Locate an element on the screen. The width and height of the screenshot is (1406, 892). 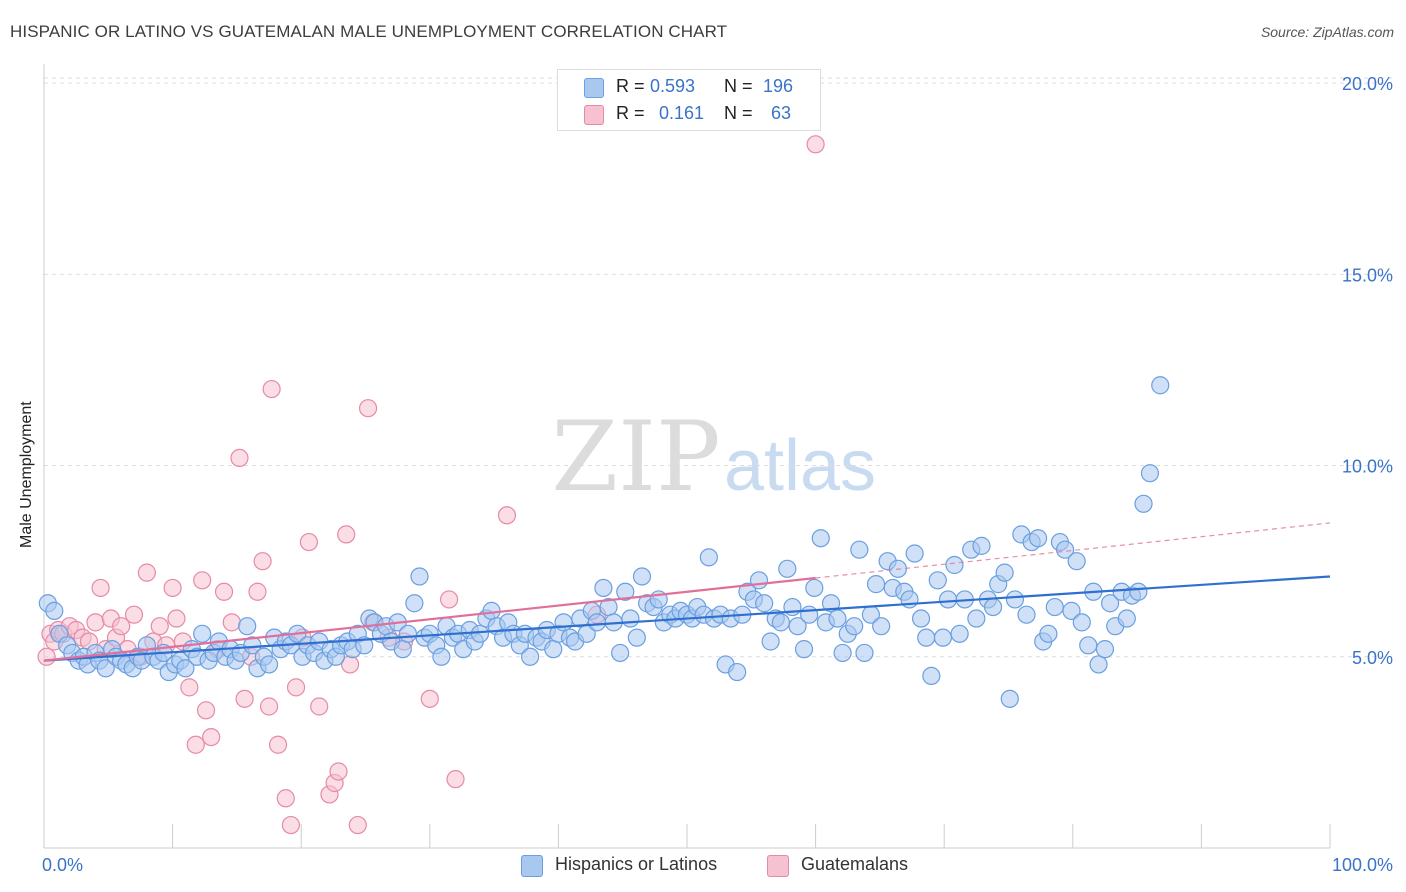
x-tick-label-max: 100.0% is located at coordinates (1362, 865).